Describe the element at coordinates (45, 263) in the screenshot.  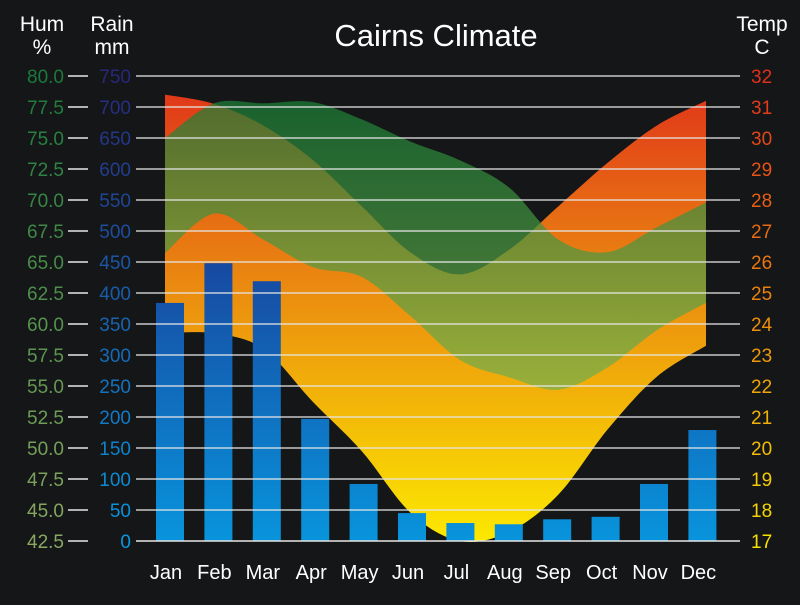
I see `hum-tick-label: 65.0` at that location.